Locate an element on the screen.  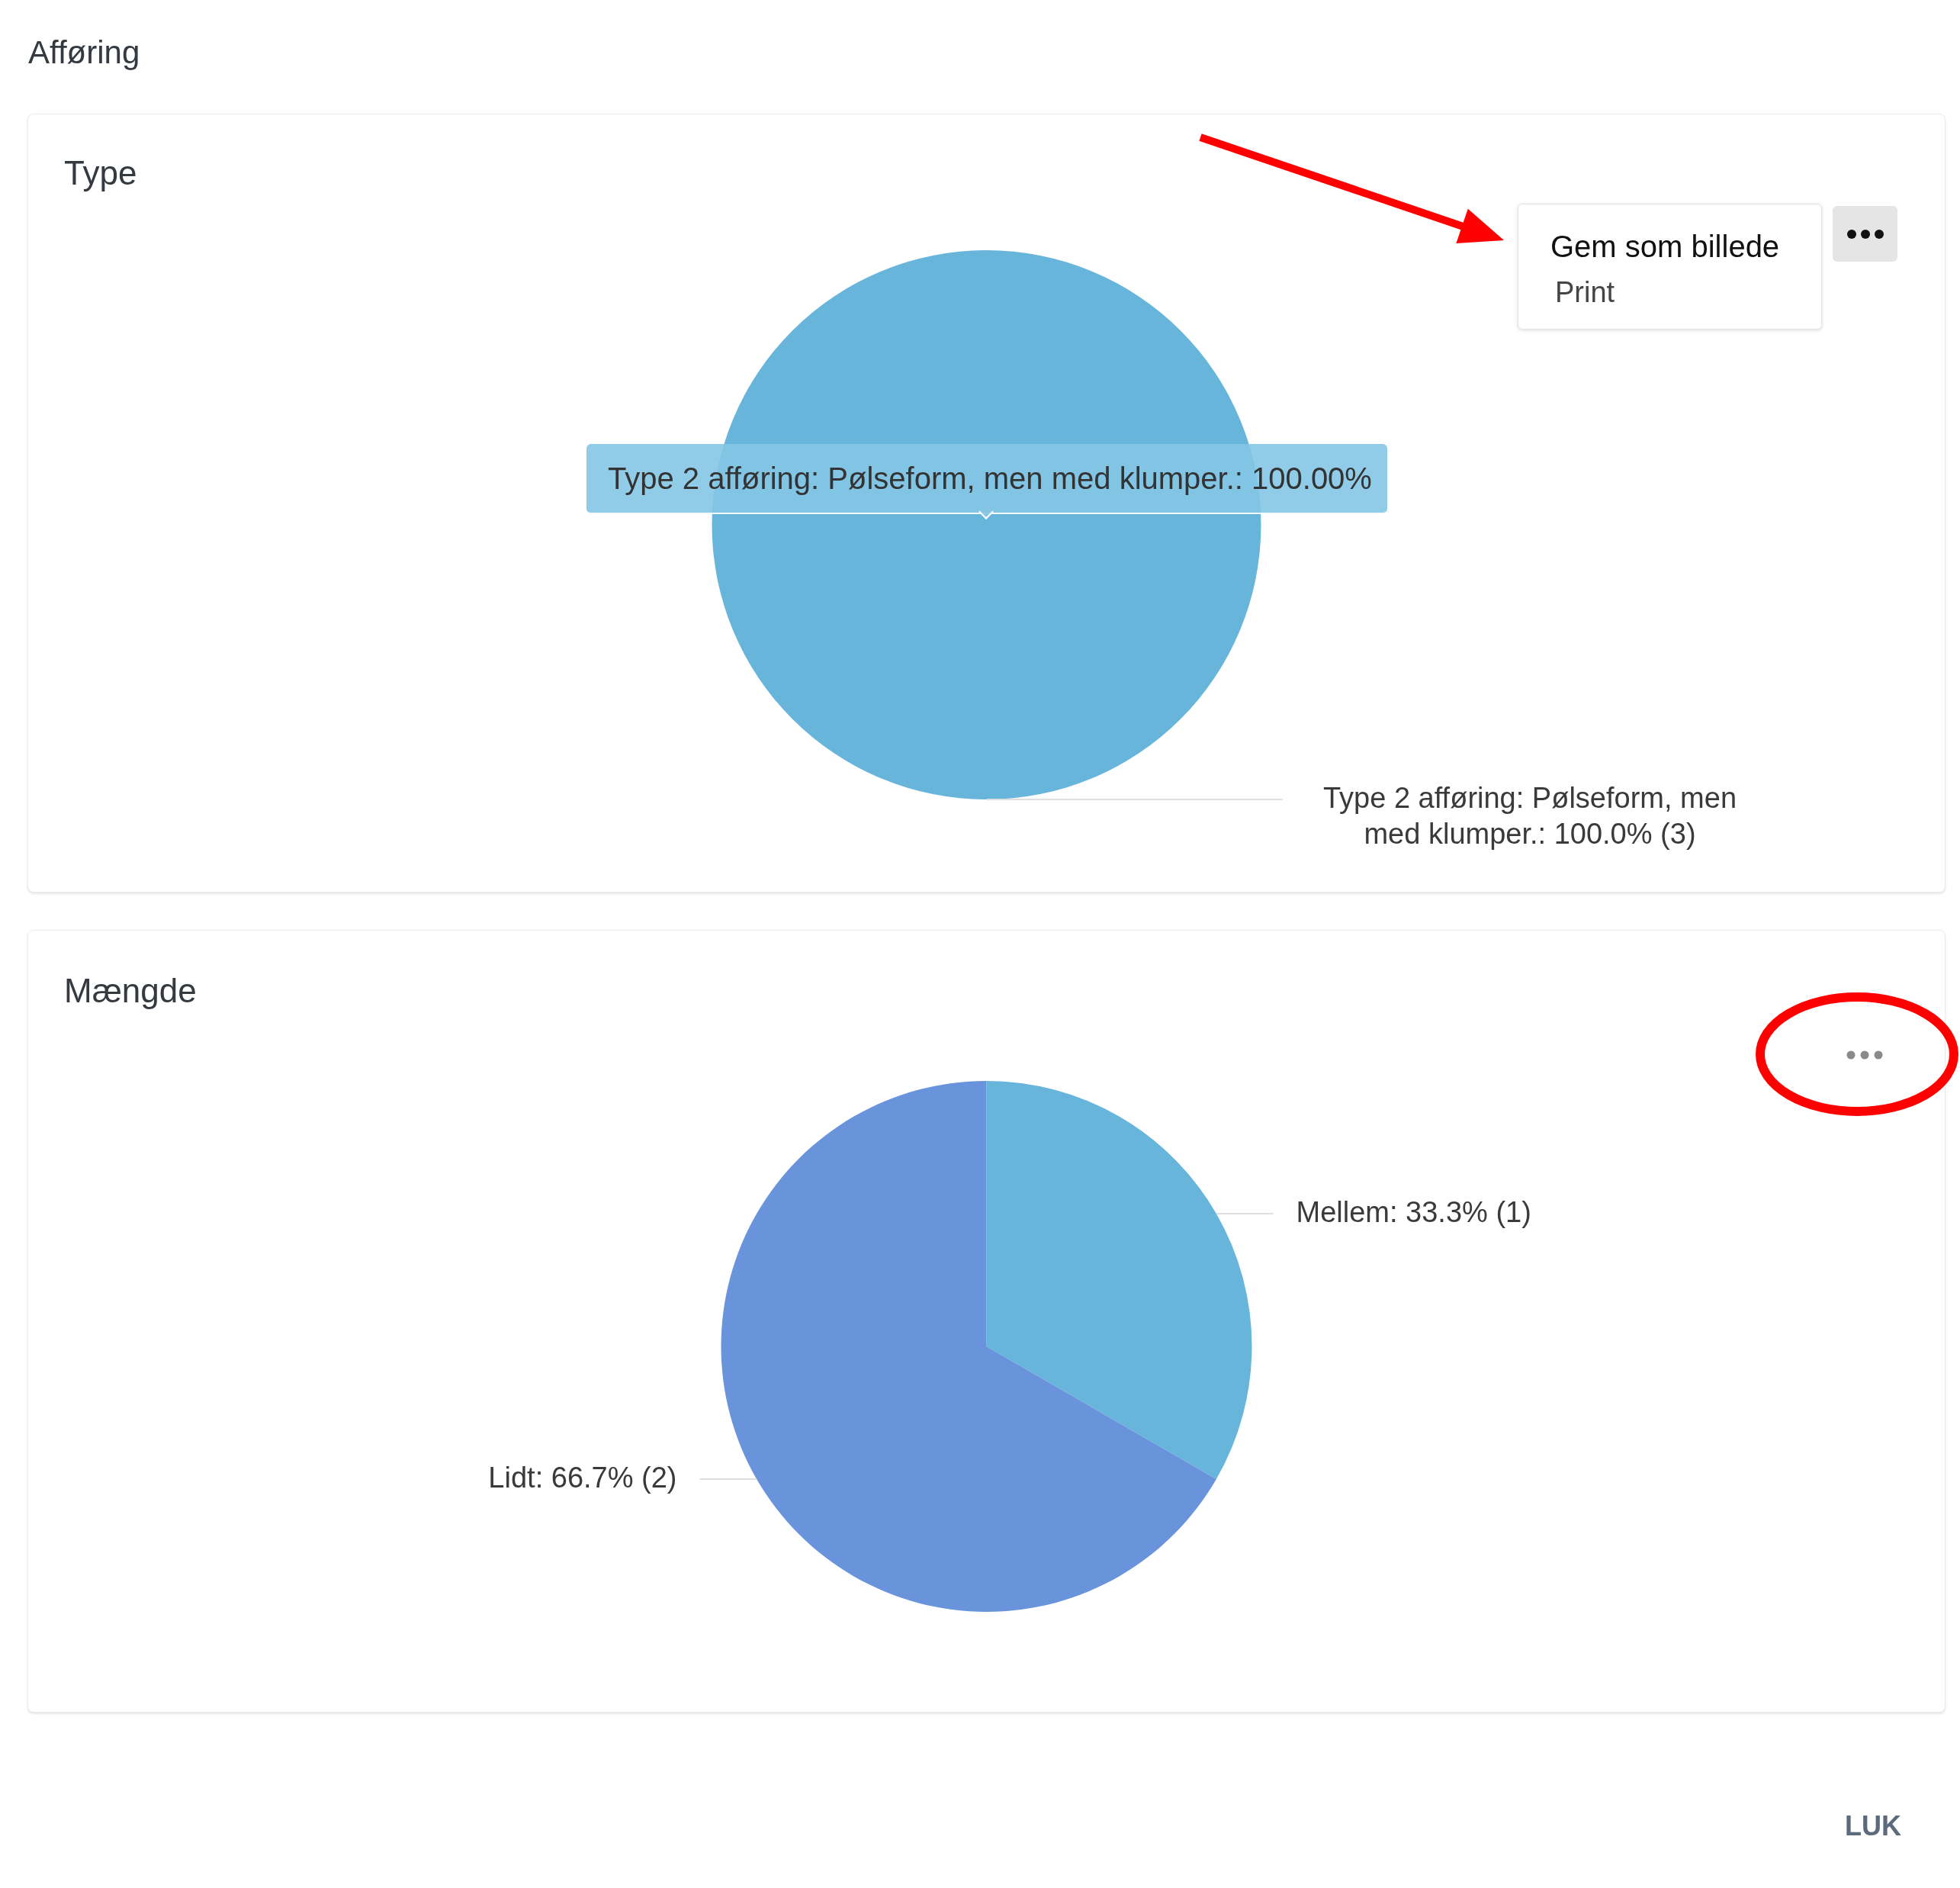
slice-label: Type 2 afføring: Pølseform, men med klumper.: 100.0% (3) is located at coordinates (1529, 816).